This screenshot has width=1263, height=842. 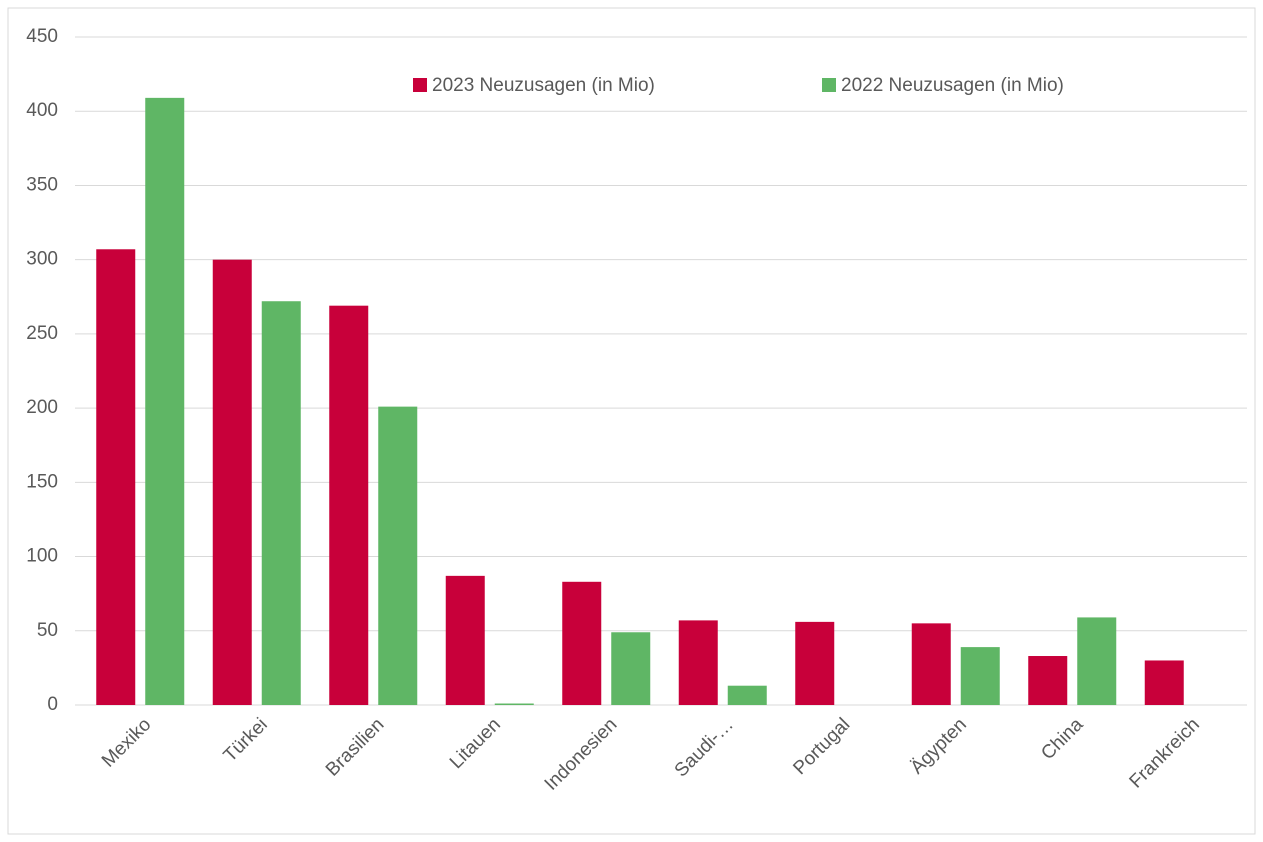 What do you see at coordinates (42, 333) in the screenshot?
I see `y-tick-label: 250` at bounding box center [42, 333].